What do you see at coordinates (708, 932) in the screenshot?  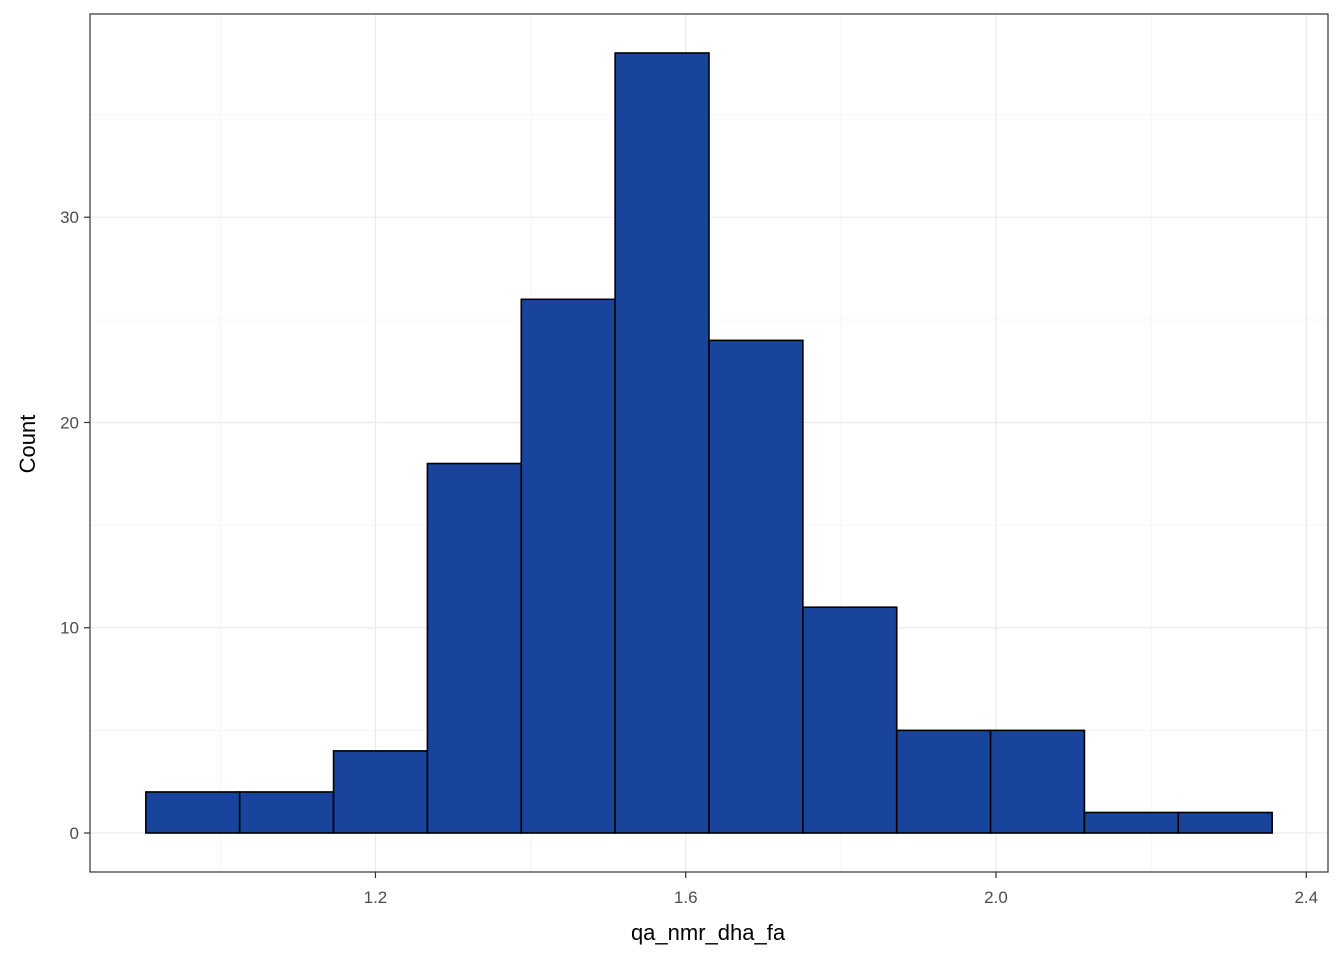 I see `x-axis-title: qa_nmr_dha_fa` at bounding box center [708, 932].